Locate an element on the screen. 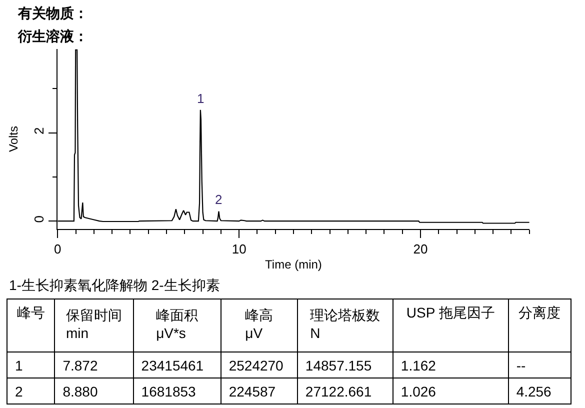 The image size is (585, 408). x-tick-label: 10 is located at coordinates (239, 249).